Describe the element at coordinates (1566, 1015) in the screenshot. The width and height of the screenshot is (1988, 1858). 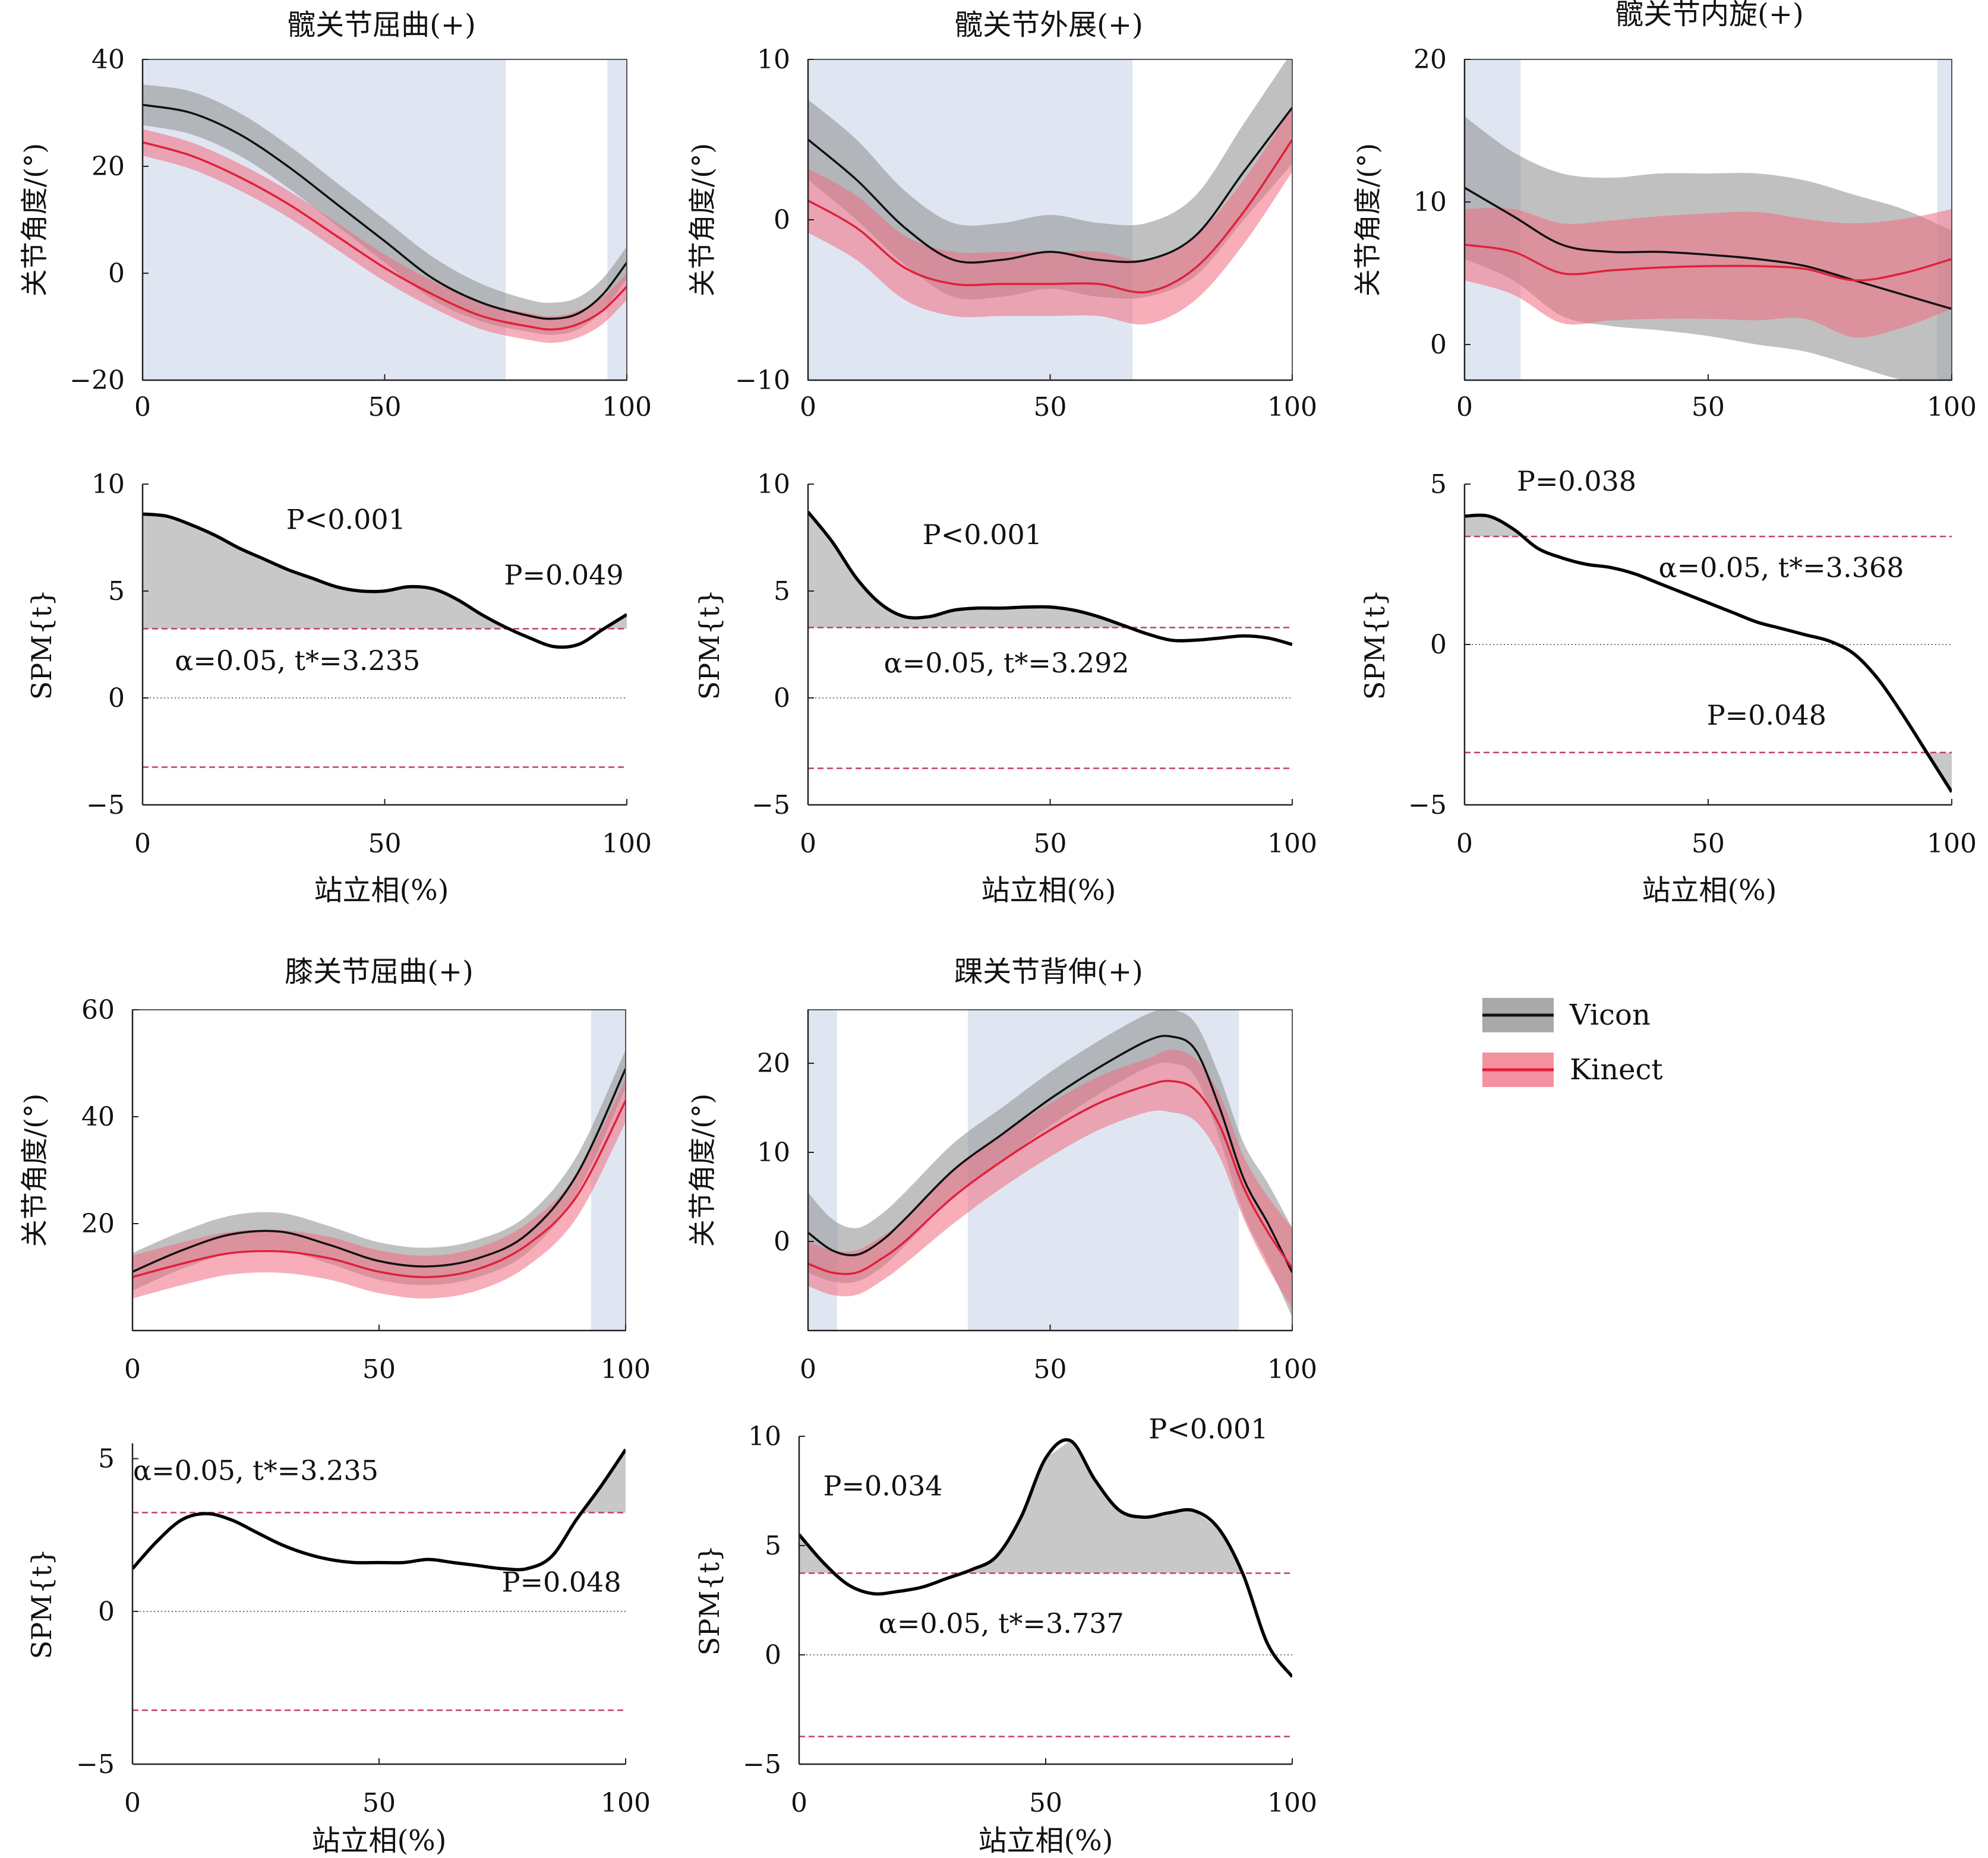
I see `legend-entry-vicon: Vicon` at that location.